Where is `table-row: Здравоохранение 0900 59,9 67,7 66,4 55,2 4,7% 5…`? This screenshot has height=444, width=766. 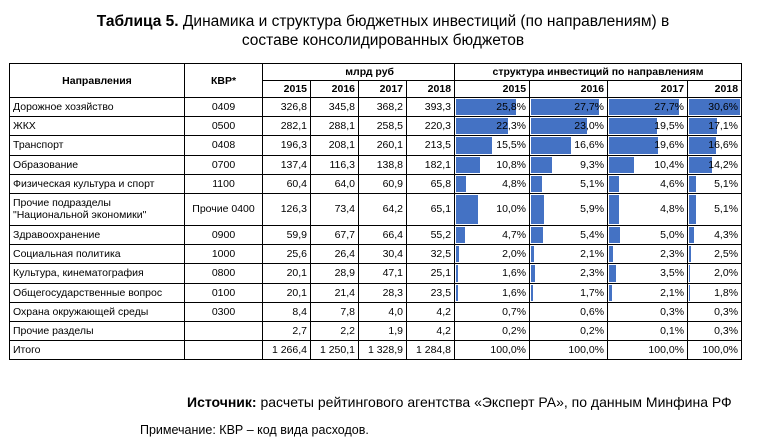 table-row: Здравоохранение 0900 59,9 67,7 66,4 55,2 4,7% 5… is located at coordinates (376, 235).